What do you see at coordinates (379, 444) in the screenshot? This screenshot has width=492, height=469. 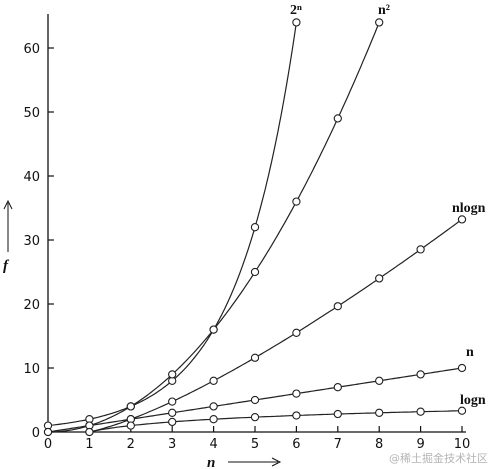 I see `x-tick-label: 8` at bounding box center [379, 444].